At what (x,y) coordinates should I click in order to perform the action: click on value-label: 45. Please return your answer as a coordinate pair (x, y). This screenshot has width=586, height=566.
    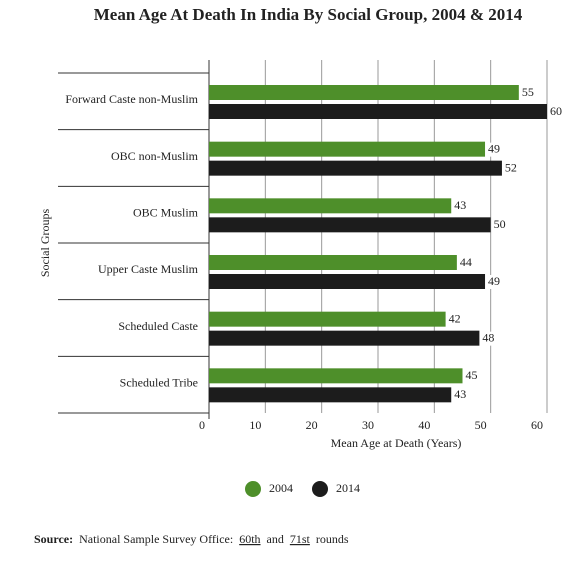
    Looking at the image, I should click on (472, 375).